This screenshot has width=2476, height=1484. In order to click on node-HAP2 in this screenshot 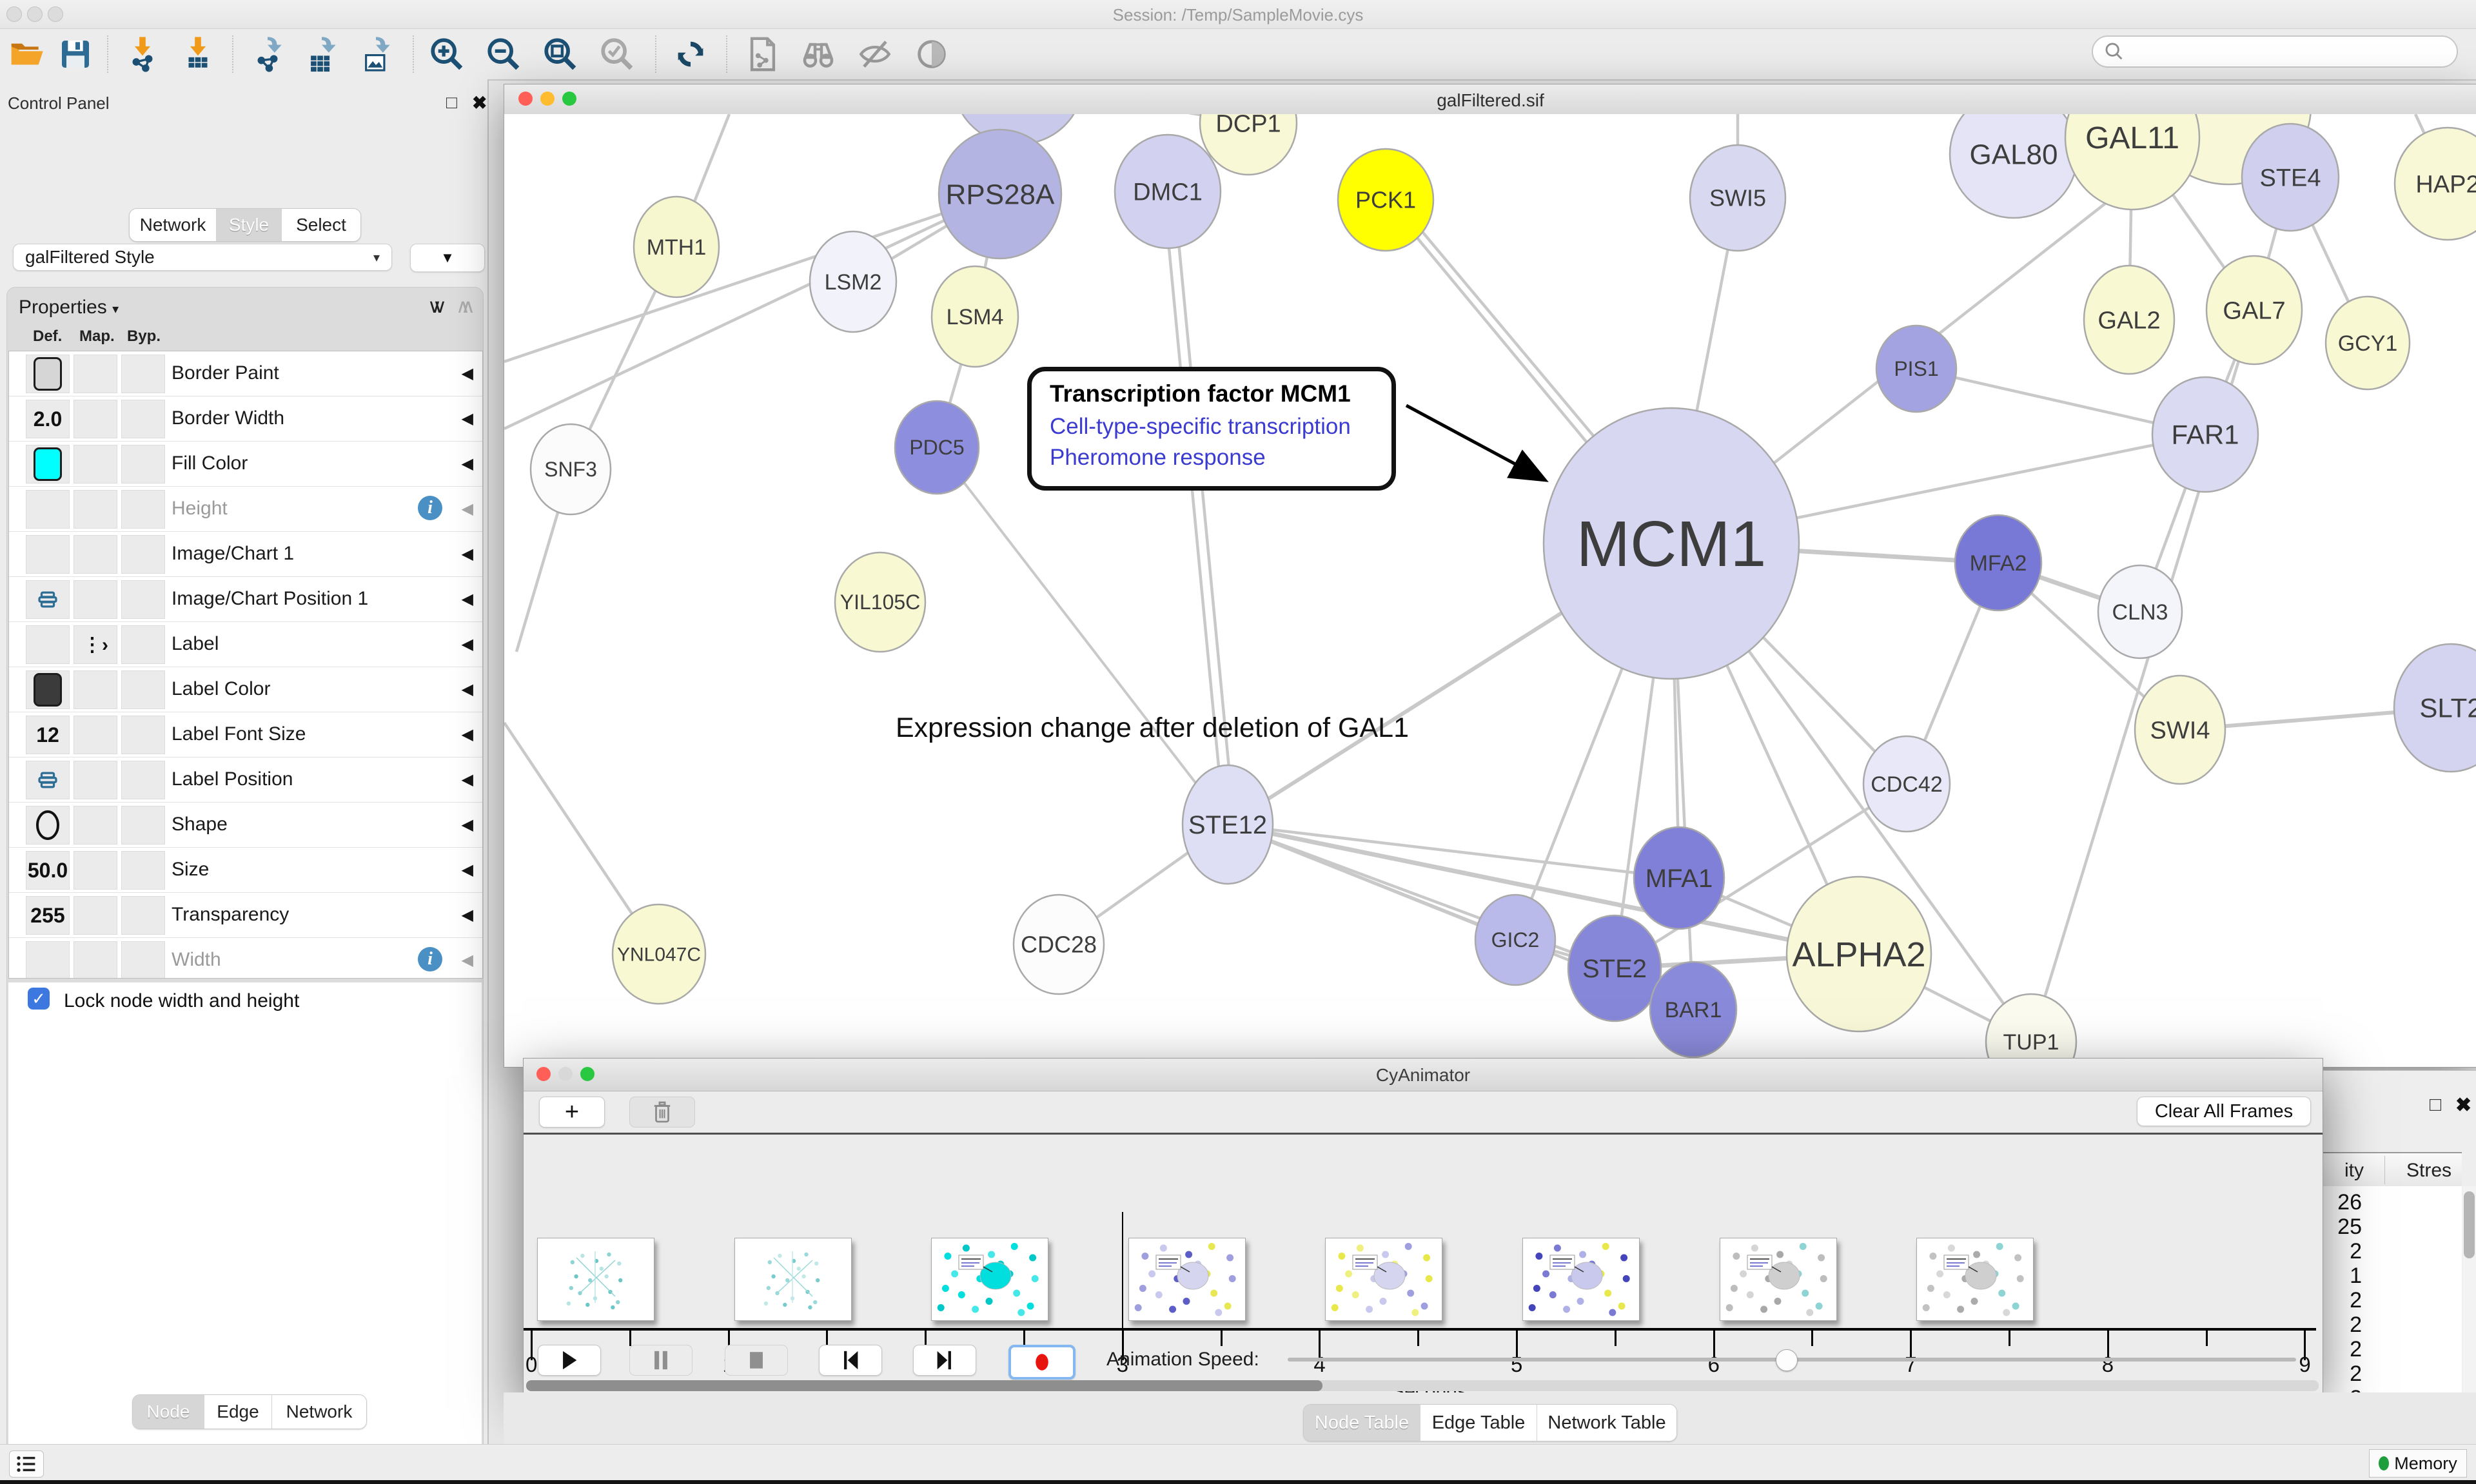, I will do `click(2434, 183)`.